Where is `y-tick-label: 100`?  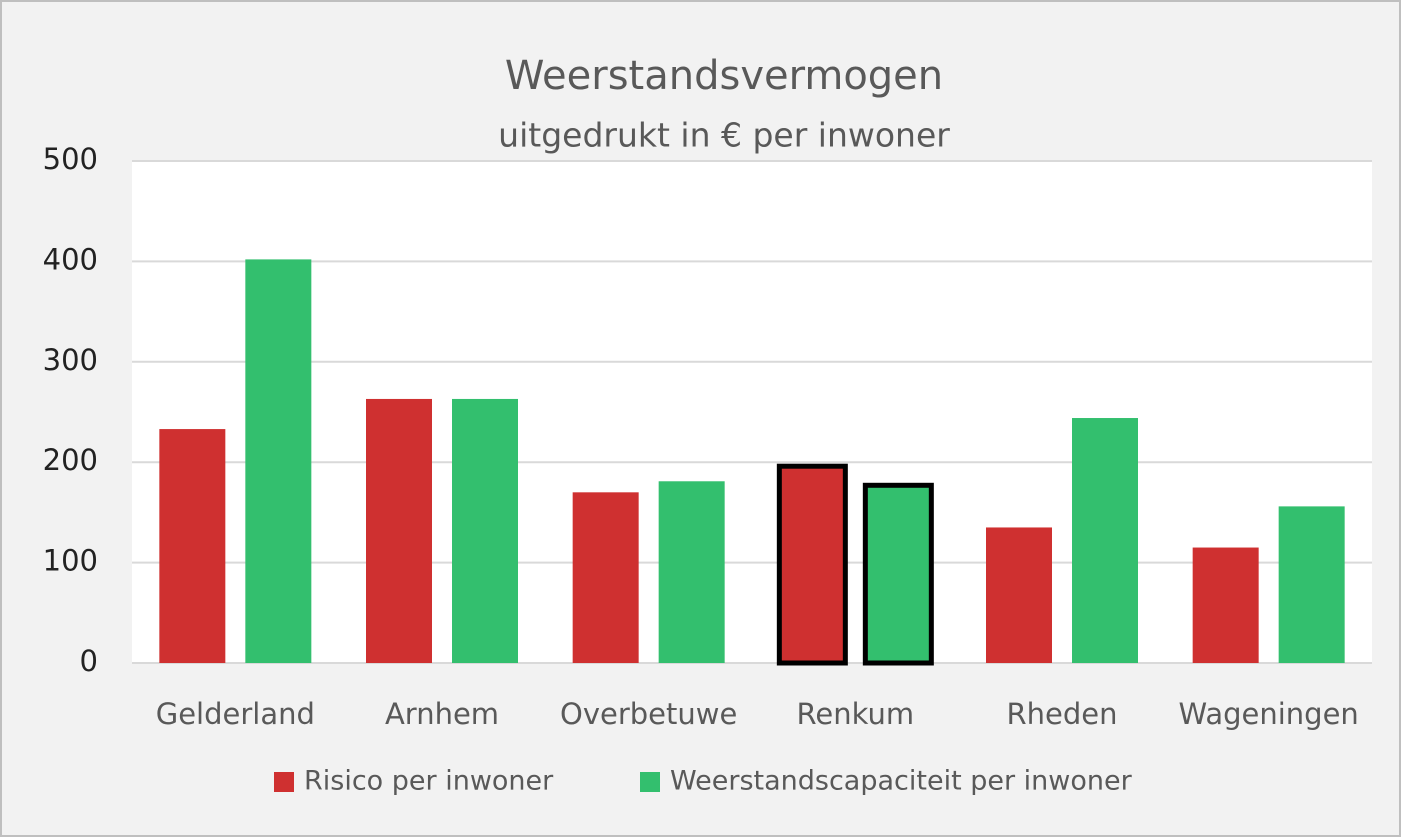 y-tick-label: 100 is located at coordinates (70, 561).